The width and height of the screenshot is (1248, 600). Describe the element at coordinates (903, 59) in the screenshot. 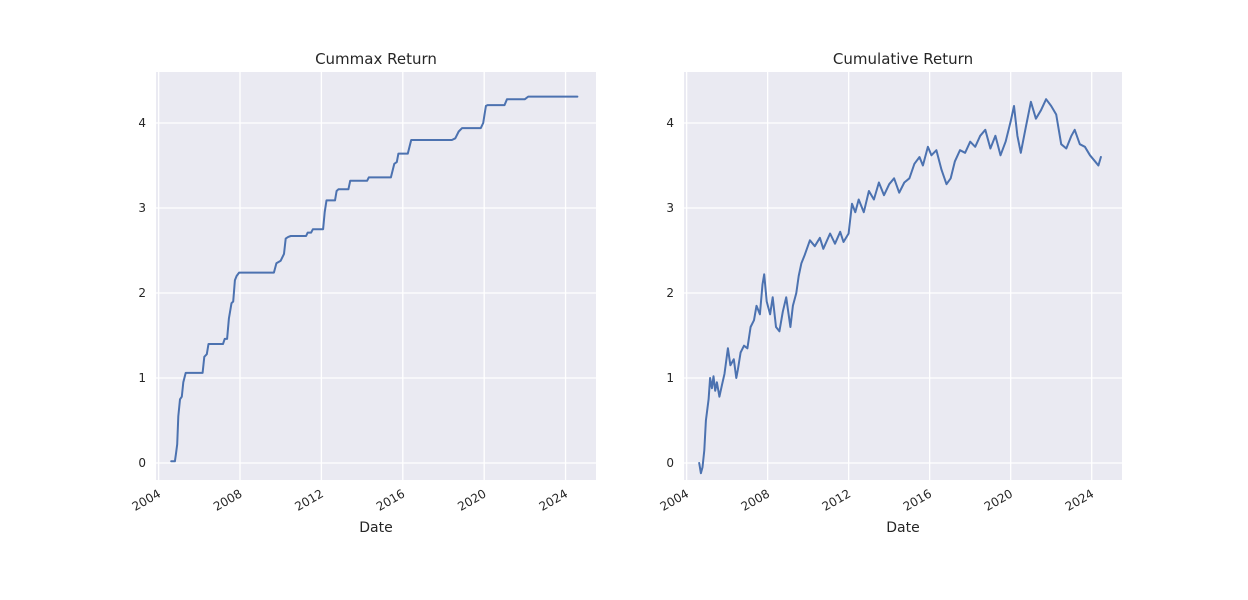

I see `panel-title: Cumulative Return` at that location.